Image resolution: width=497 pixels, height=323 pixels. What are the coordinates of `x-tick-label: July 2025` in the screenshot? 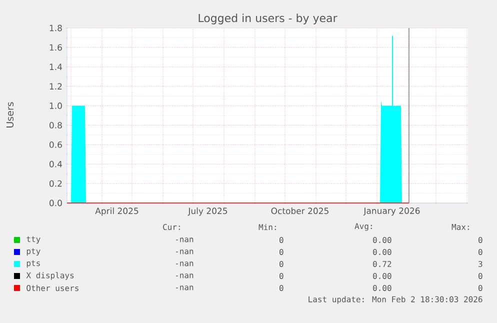 It's located at (208, 212).